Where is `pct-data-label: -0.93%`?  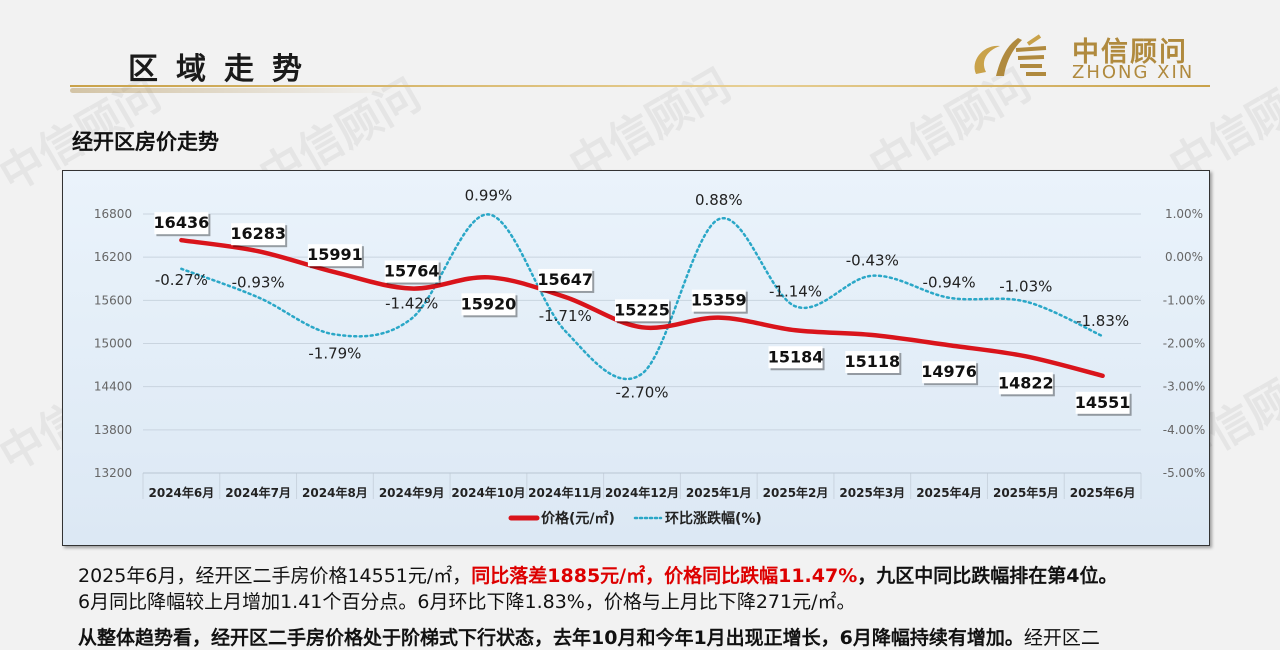 pct-data-label: -0.93% is located at coordinates (258, 282).